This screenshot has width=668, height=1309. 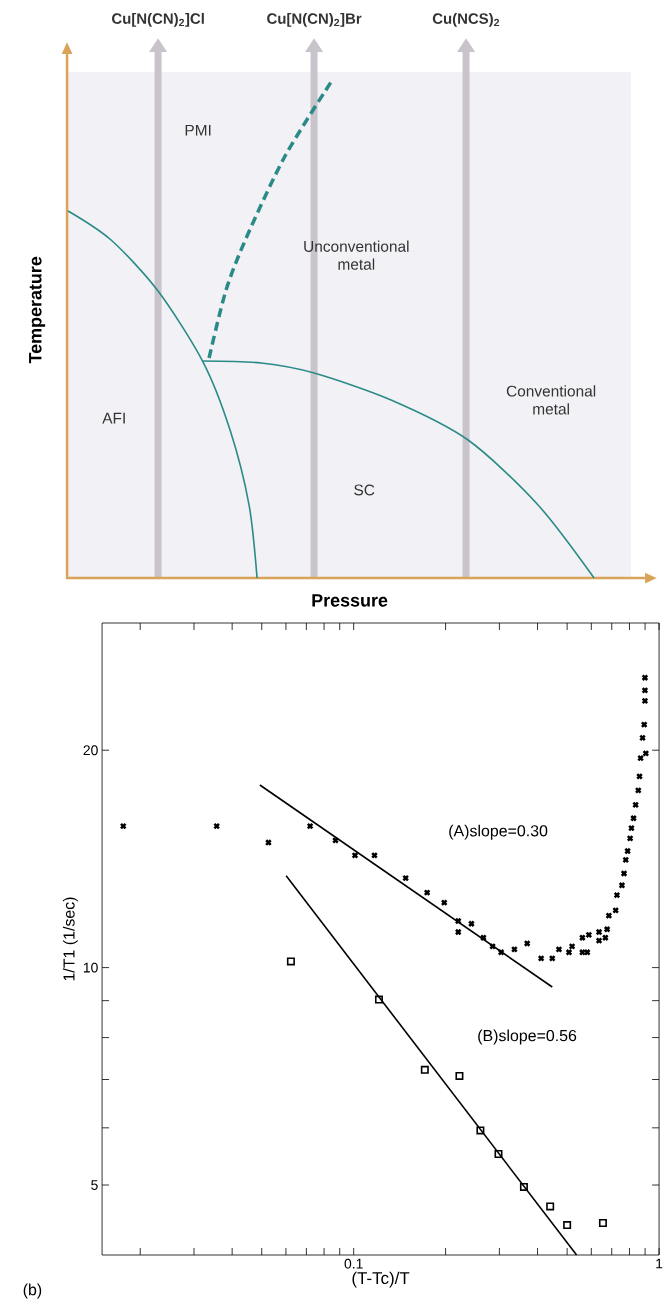 What do you see at coordinates (381, 1279) in the screenshot?
I see `x-axis-title: (T-Tc)/T` at bounding box center [381, 1279].